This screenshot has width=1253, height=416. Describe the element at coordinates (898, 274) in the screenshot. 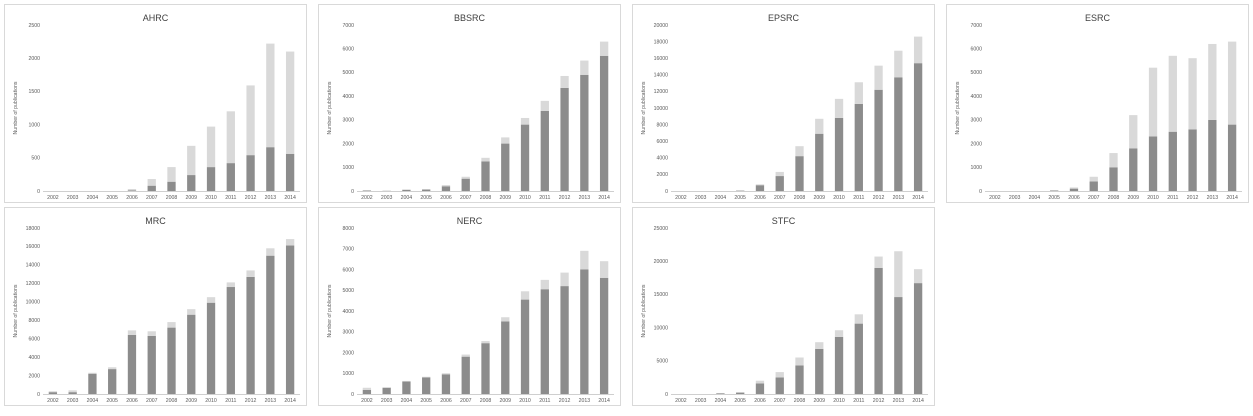

I see `bar-upper-2013` at that location.